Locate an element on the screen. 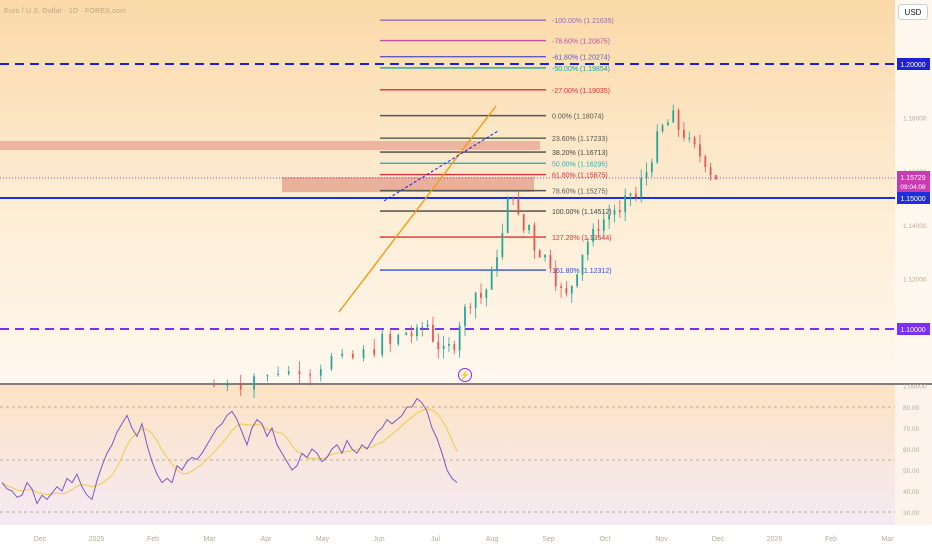 The height and width of the screenshot is (550, 932). price-label-support-bg is located at coordinates (913, 198).